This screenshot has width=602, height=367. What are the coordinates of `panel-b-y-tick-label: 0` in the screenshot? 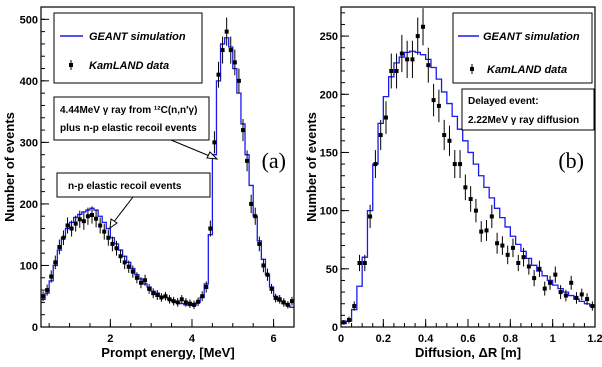 It's located at (335, 328).